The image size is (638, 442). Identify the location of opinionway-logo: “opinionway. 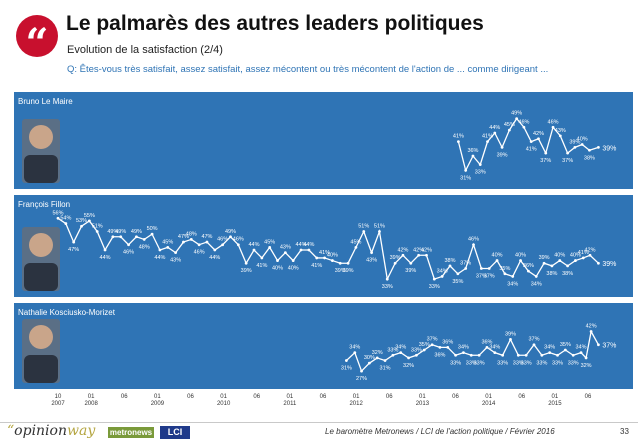
(51, 431).